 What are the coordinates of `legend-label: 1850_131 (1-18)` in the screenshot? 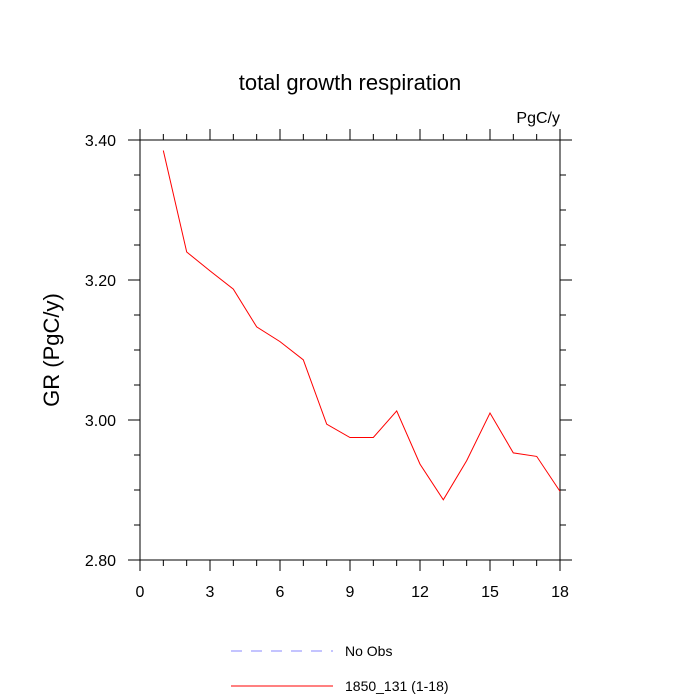 It's located at (397, 686).